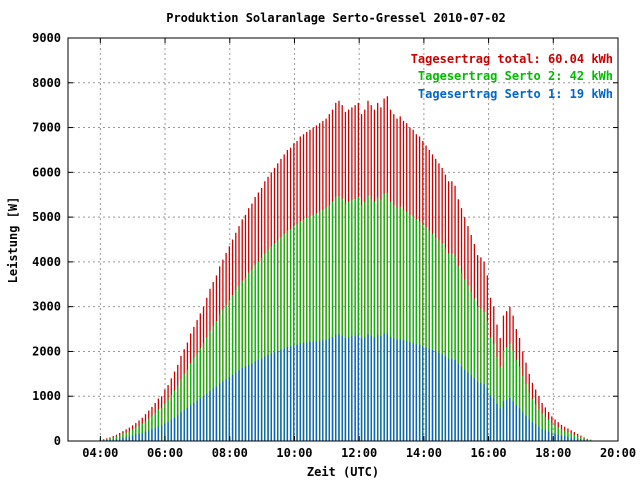  I want to click on y-tick-label: 4000, so click(46, 262).